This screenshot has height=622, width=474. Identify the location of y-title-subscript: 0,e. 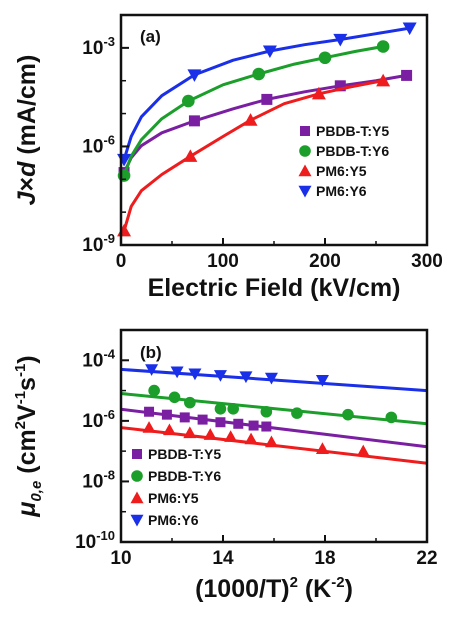
(36, 491).